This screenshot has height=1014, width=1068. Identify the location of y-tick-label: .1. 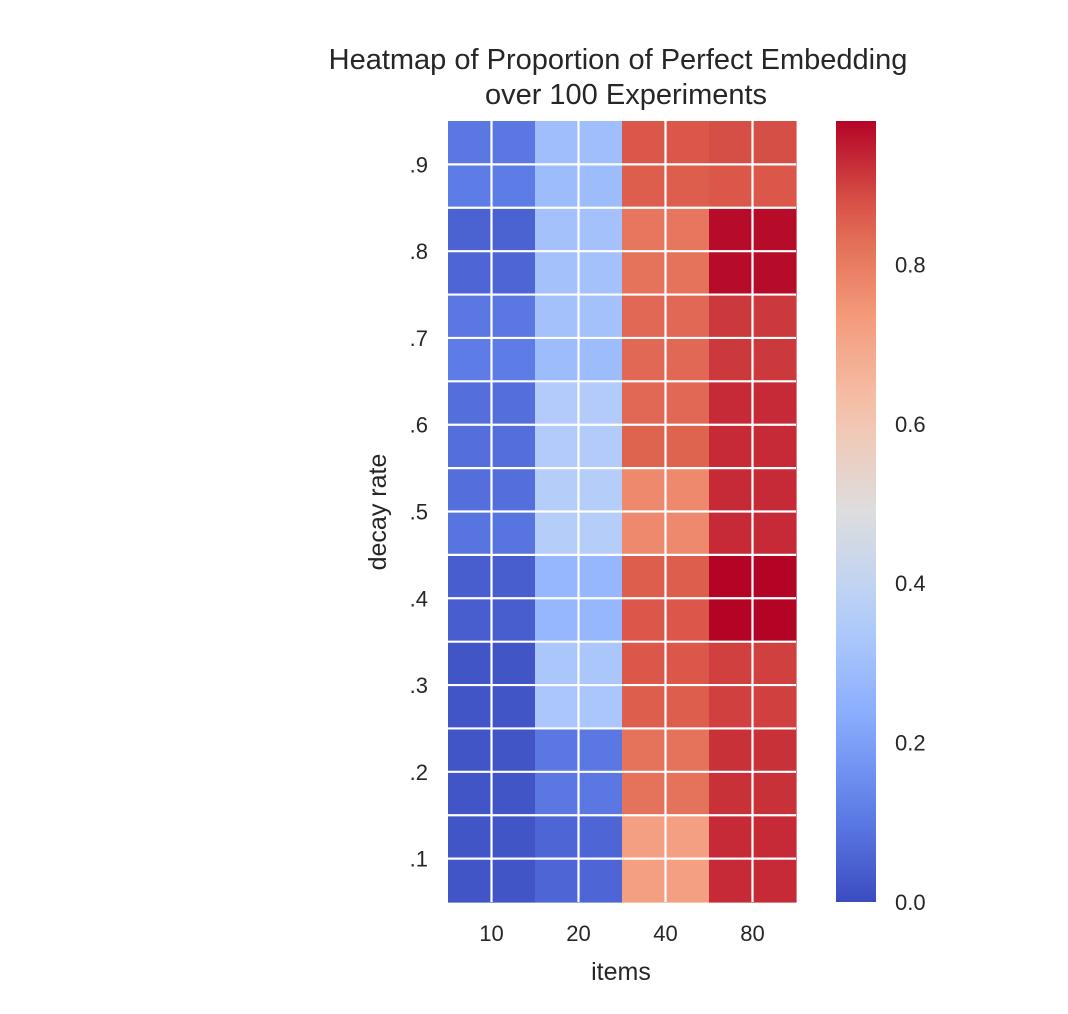
(419, 859).